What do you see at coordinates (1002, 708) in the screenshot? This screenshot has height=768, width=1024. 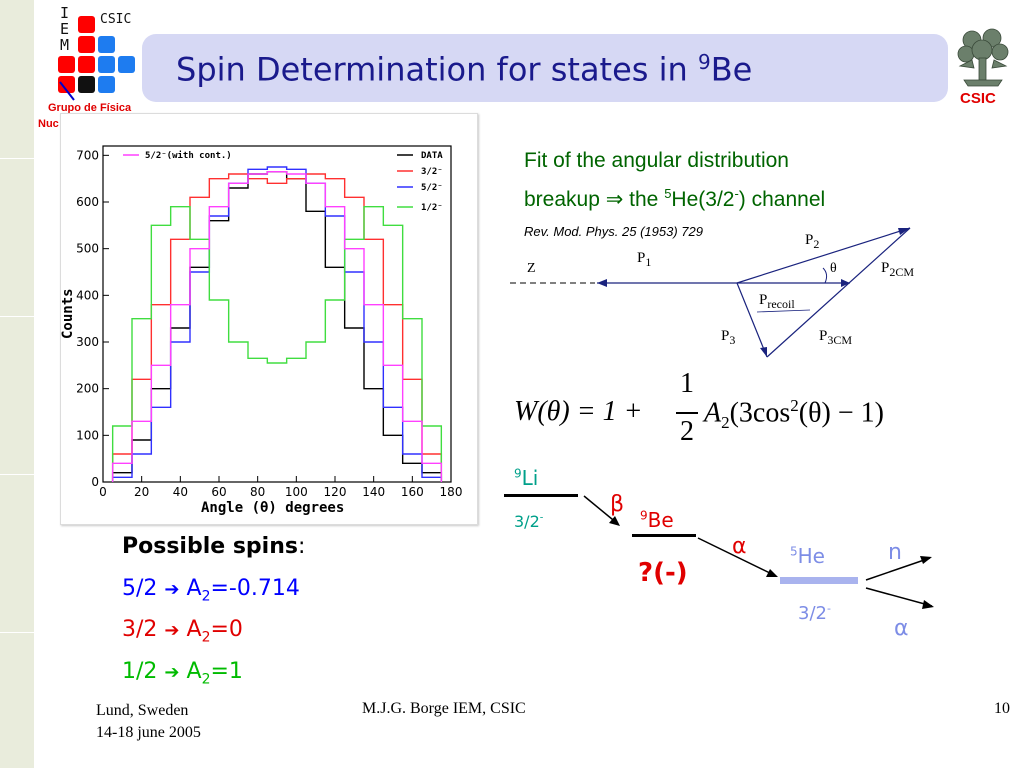 I see `page-number: 10` at bounding box center [1002, 708].